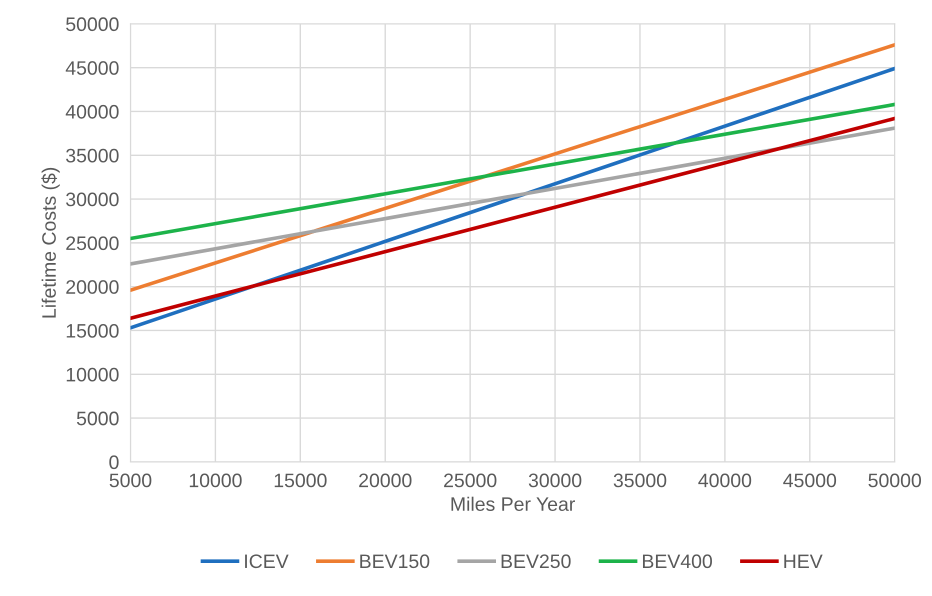 This screenshot has height=596, width=932. I want to click on x-tick-label: 10000, so click(216, 481).